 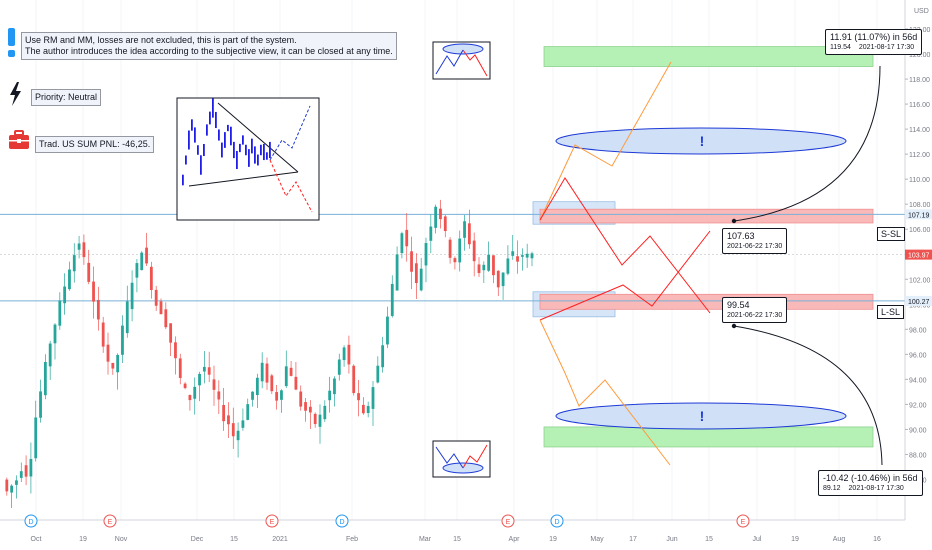 What do you see at coordinates (341, 522) in the screenshot?
I see `event-letter: D` at bounding box center [341, 522].